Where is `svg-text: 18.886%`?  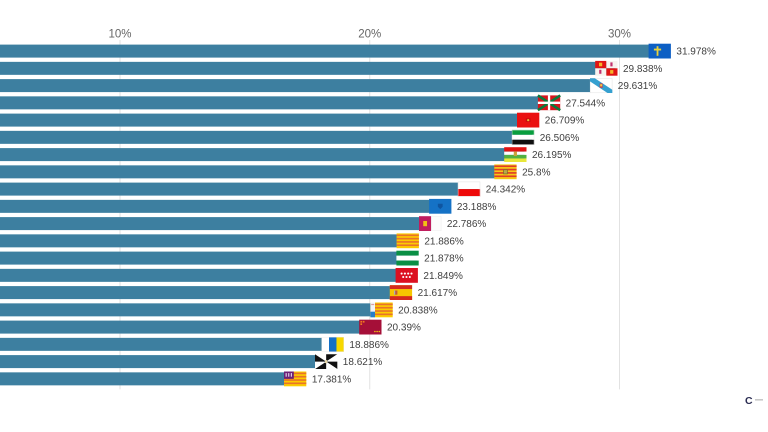 svg-text: 18.886% is located at coordinates (369, 345).